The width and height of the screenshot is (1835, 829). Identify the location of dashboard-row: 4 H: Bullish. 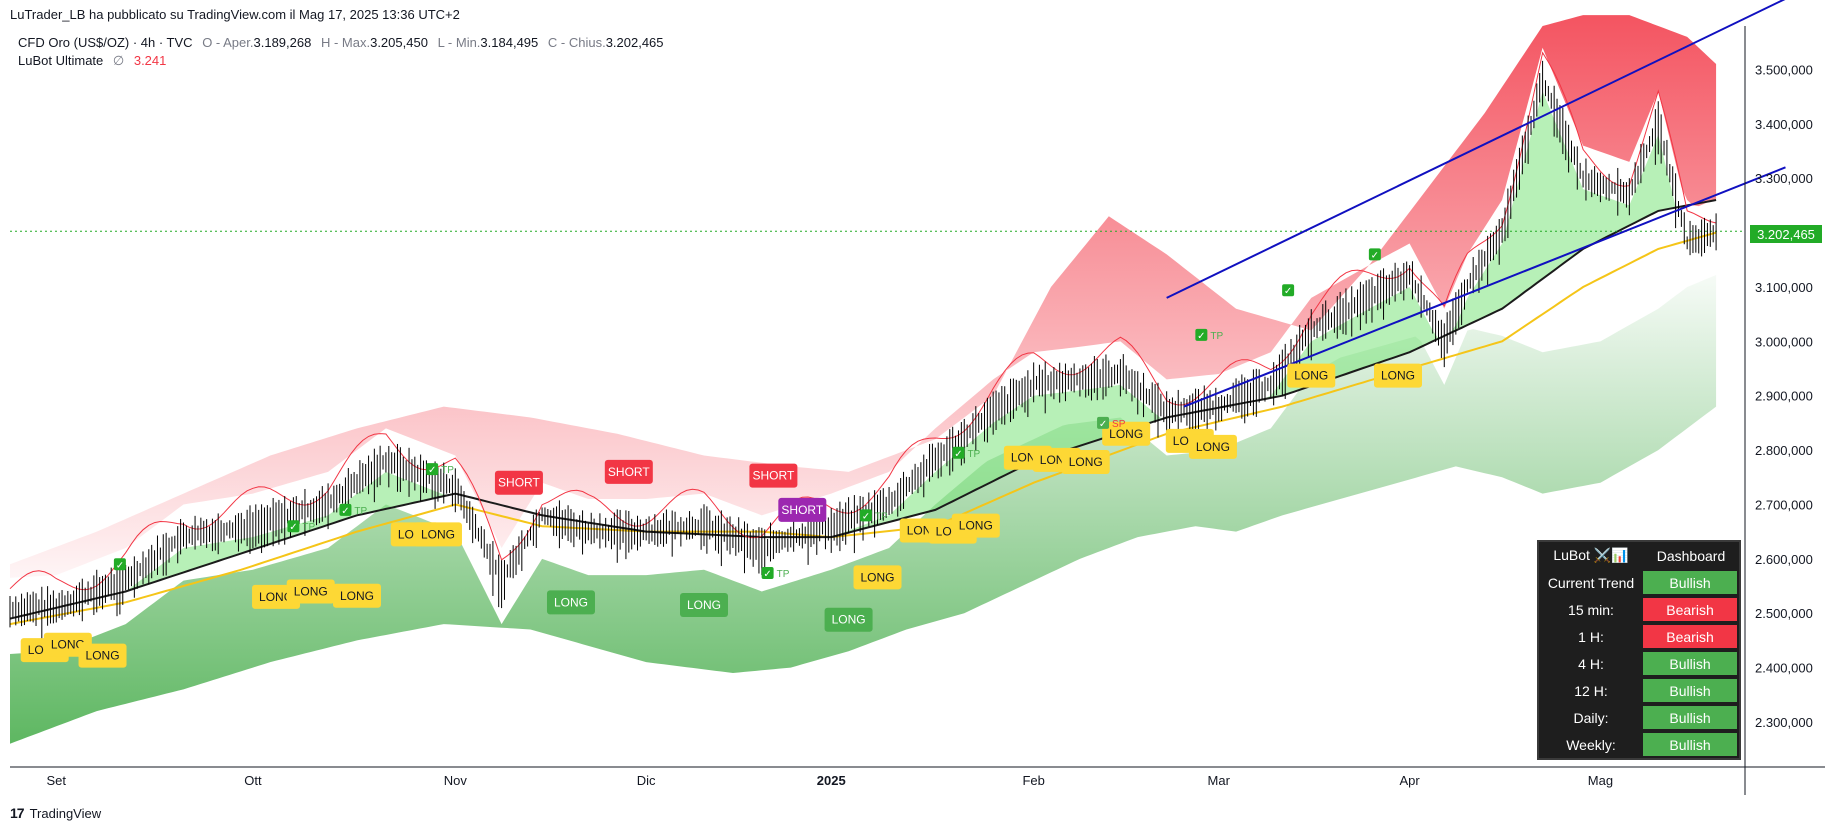
(1639, 663).